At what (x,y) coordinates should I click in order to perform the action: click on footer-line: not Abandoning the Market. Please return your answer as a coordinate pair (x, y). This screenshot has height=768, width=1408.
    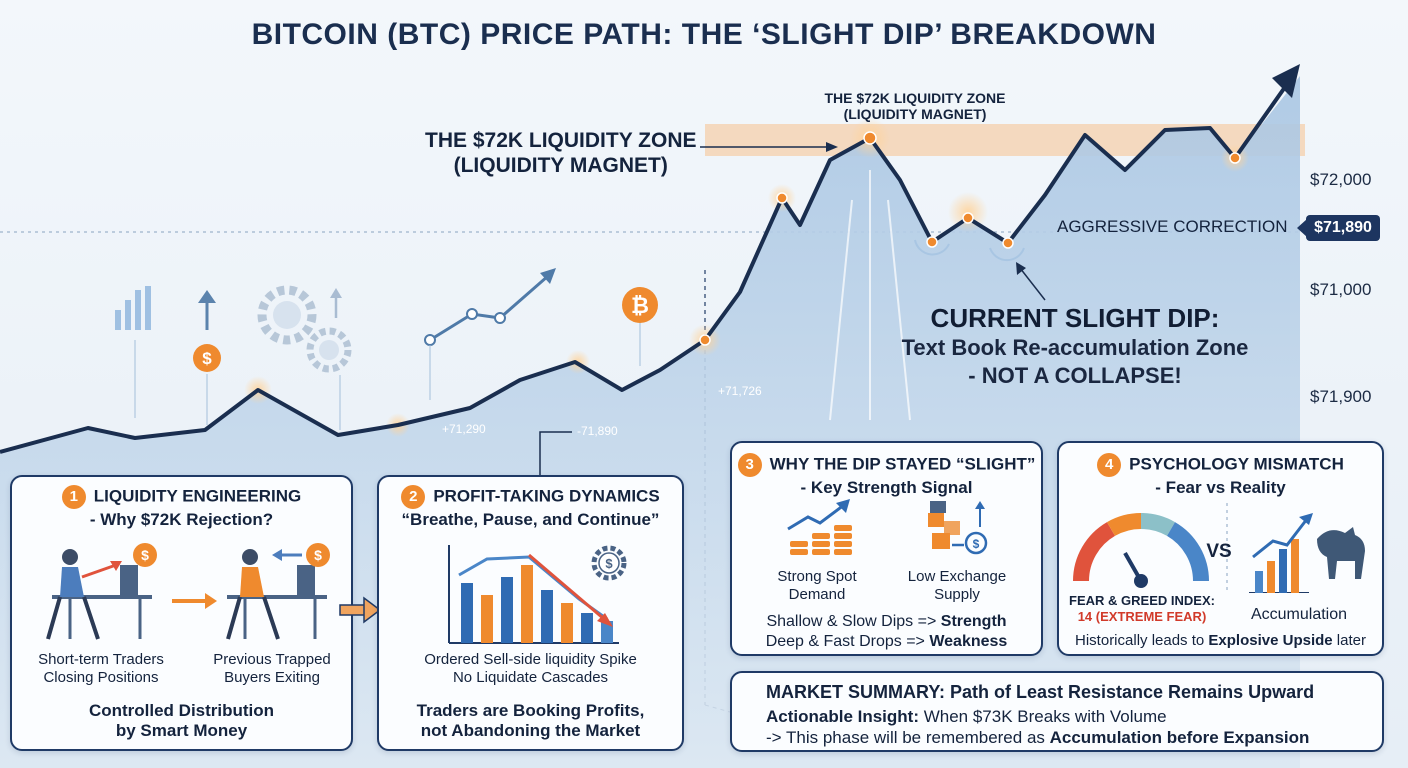
    Looking at the image, I should click on (530, 730).